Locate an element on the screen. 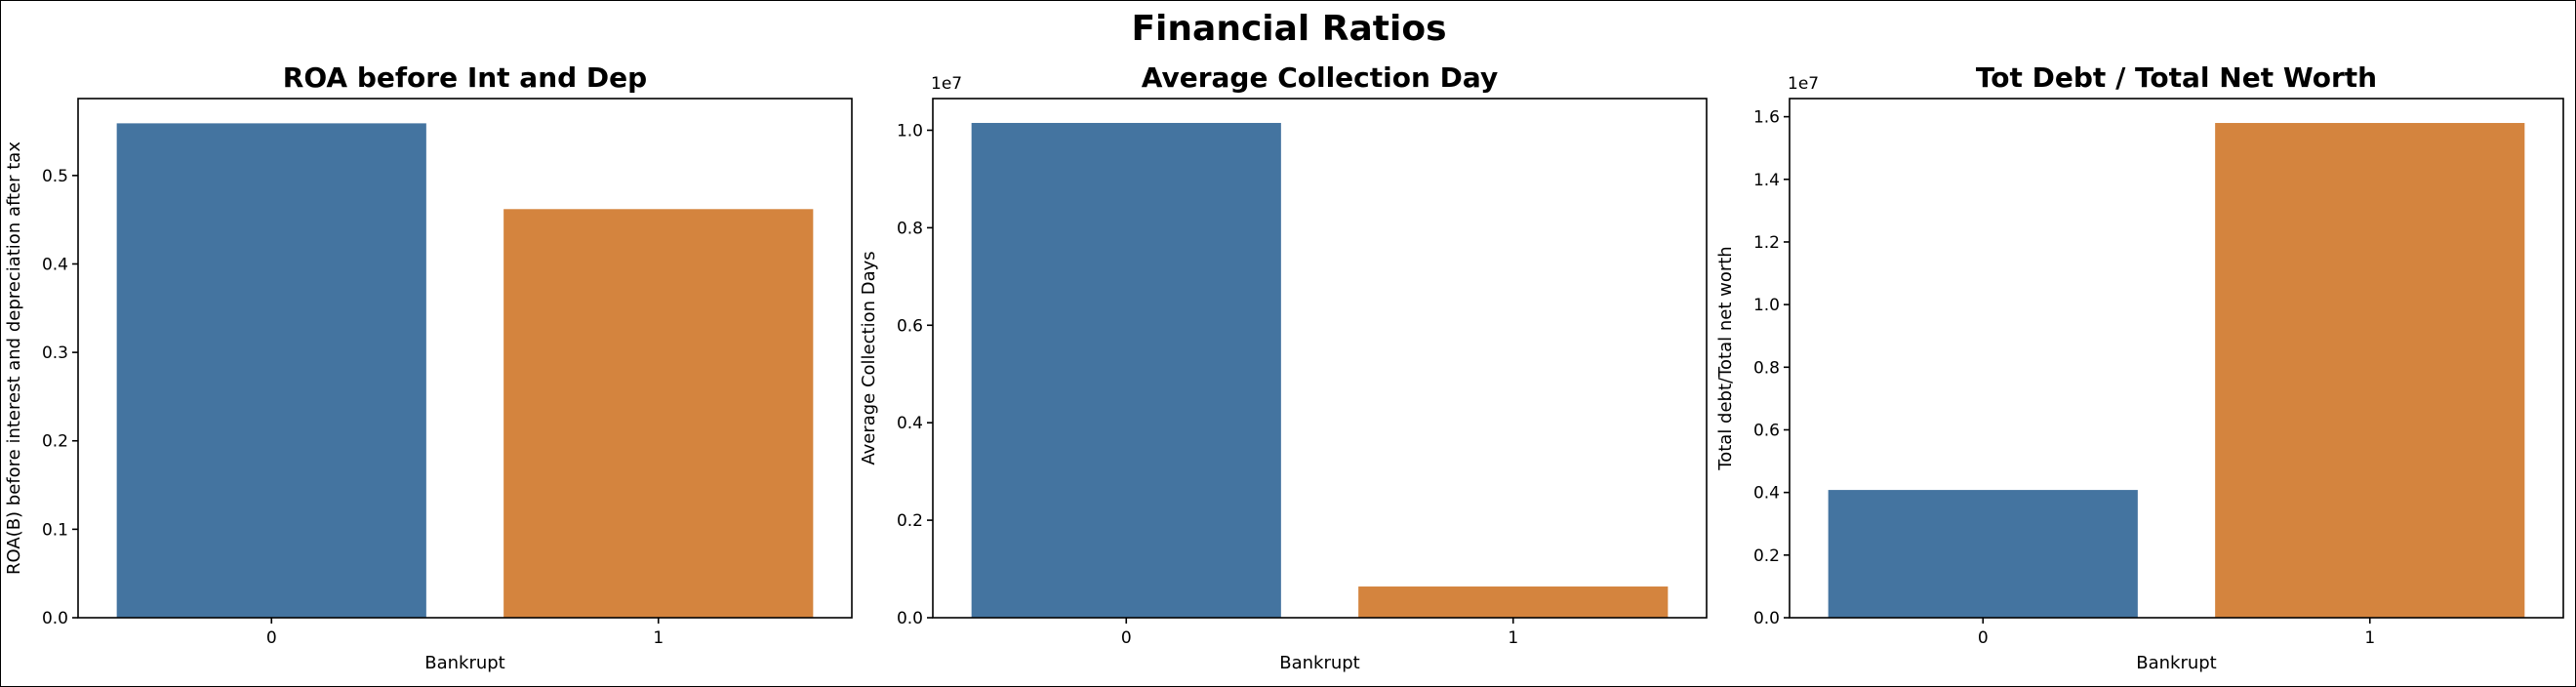 The image size is (2576, 687). y-tick-label: 1.4 is located at coordinates (1766, 180).